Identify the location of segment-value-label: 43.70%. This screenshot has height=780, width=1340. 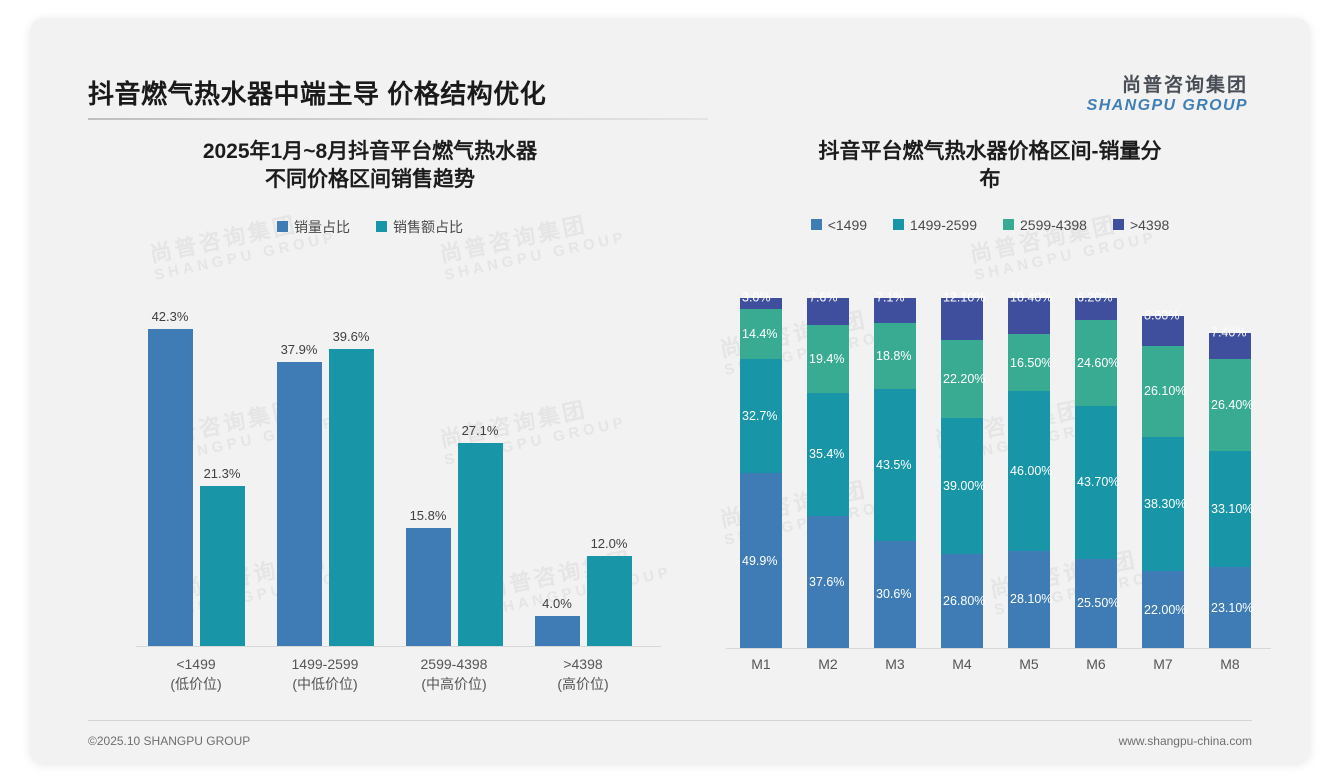
(1098, 482).